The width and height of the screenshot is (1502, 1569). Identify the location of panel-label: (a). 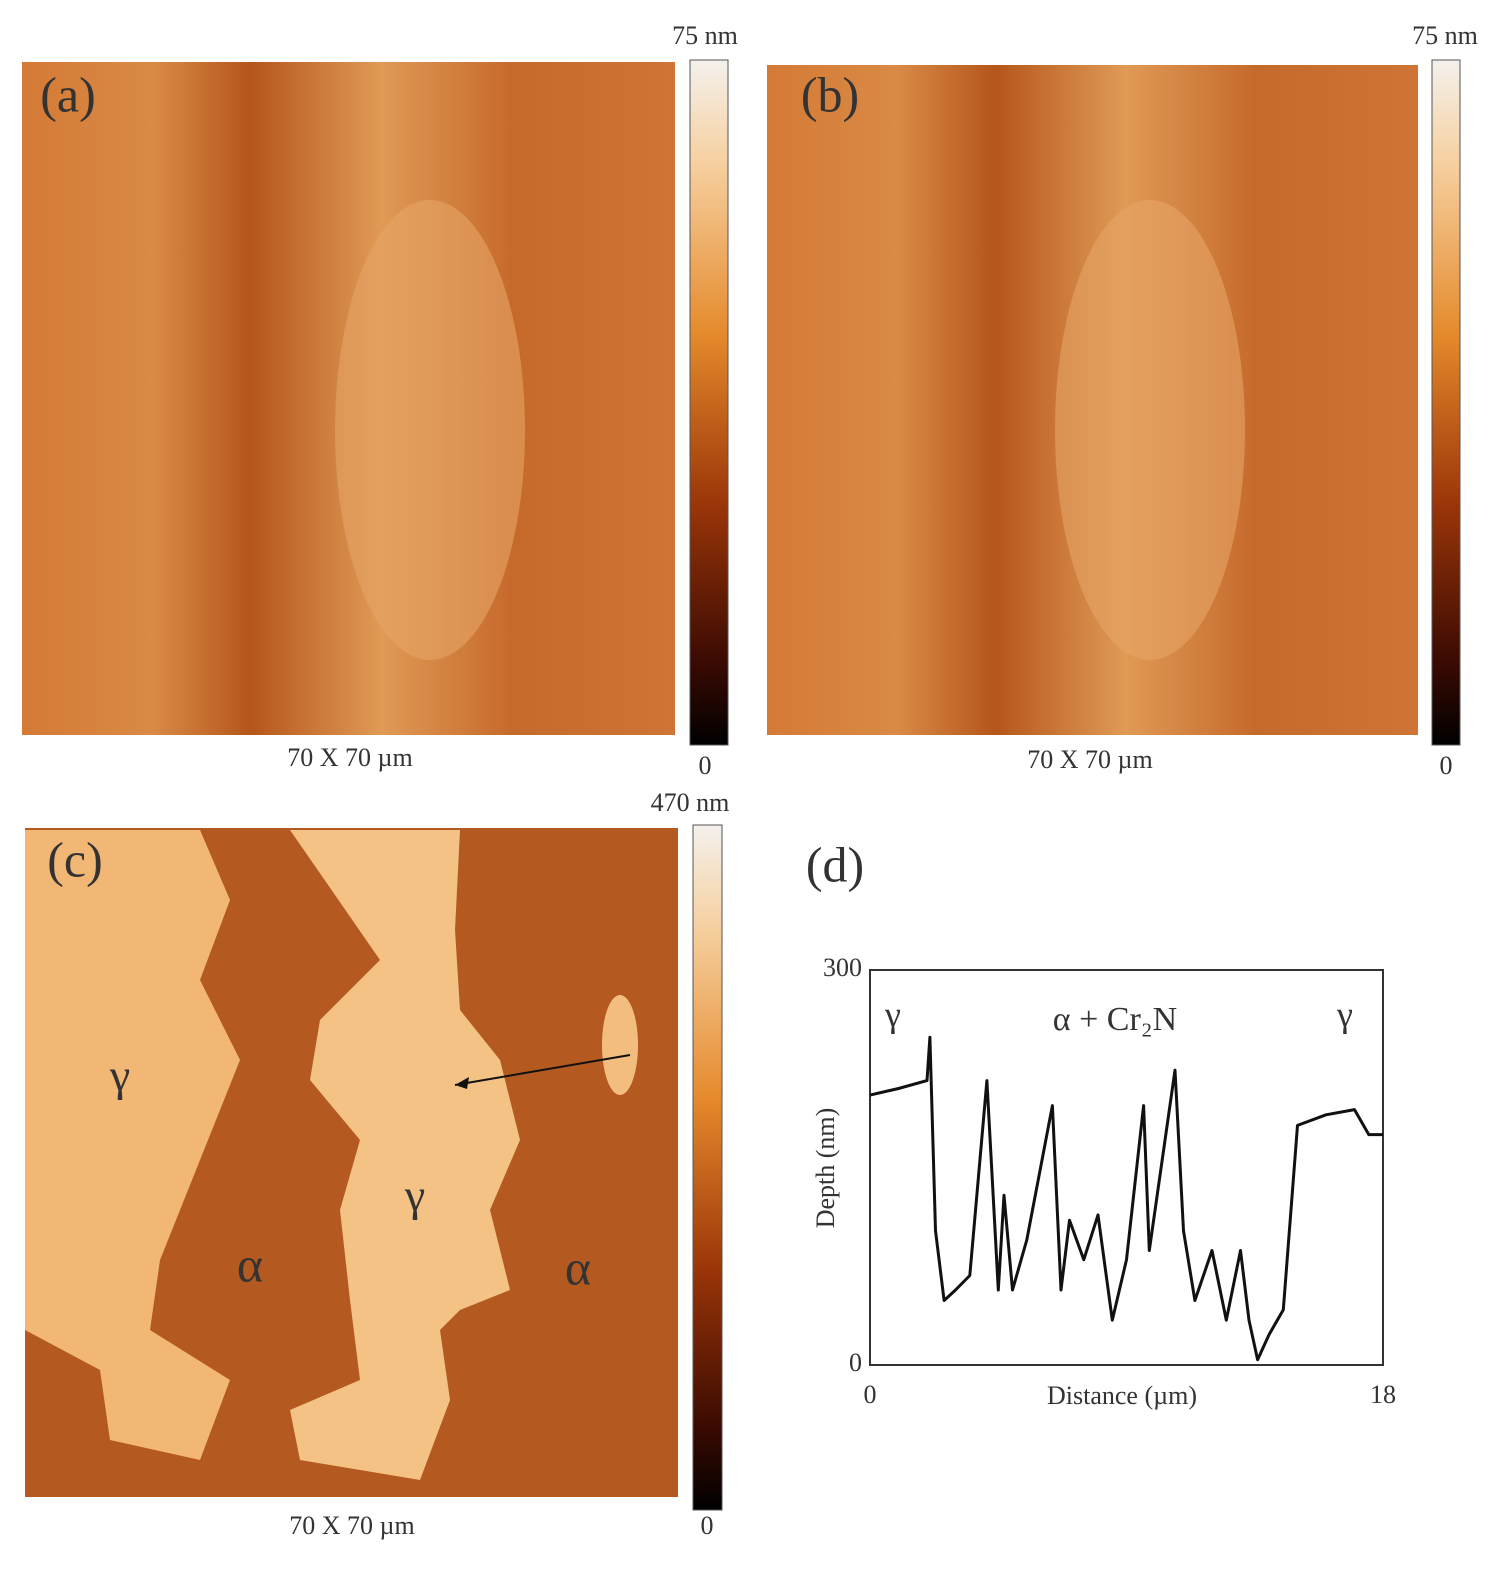
(68, 94).